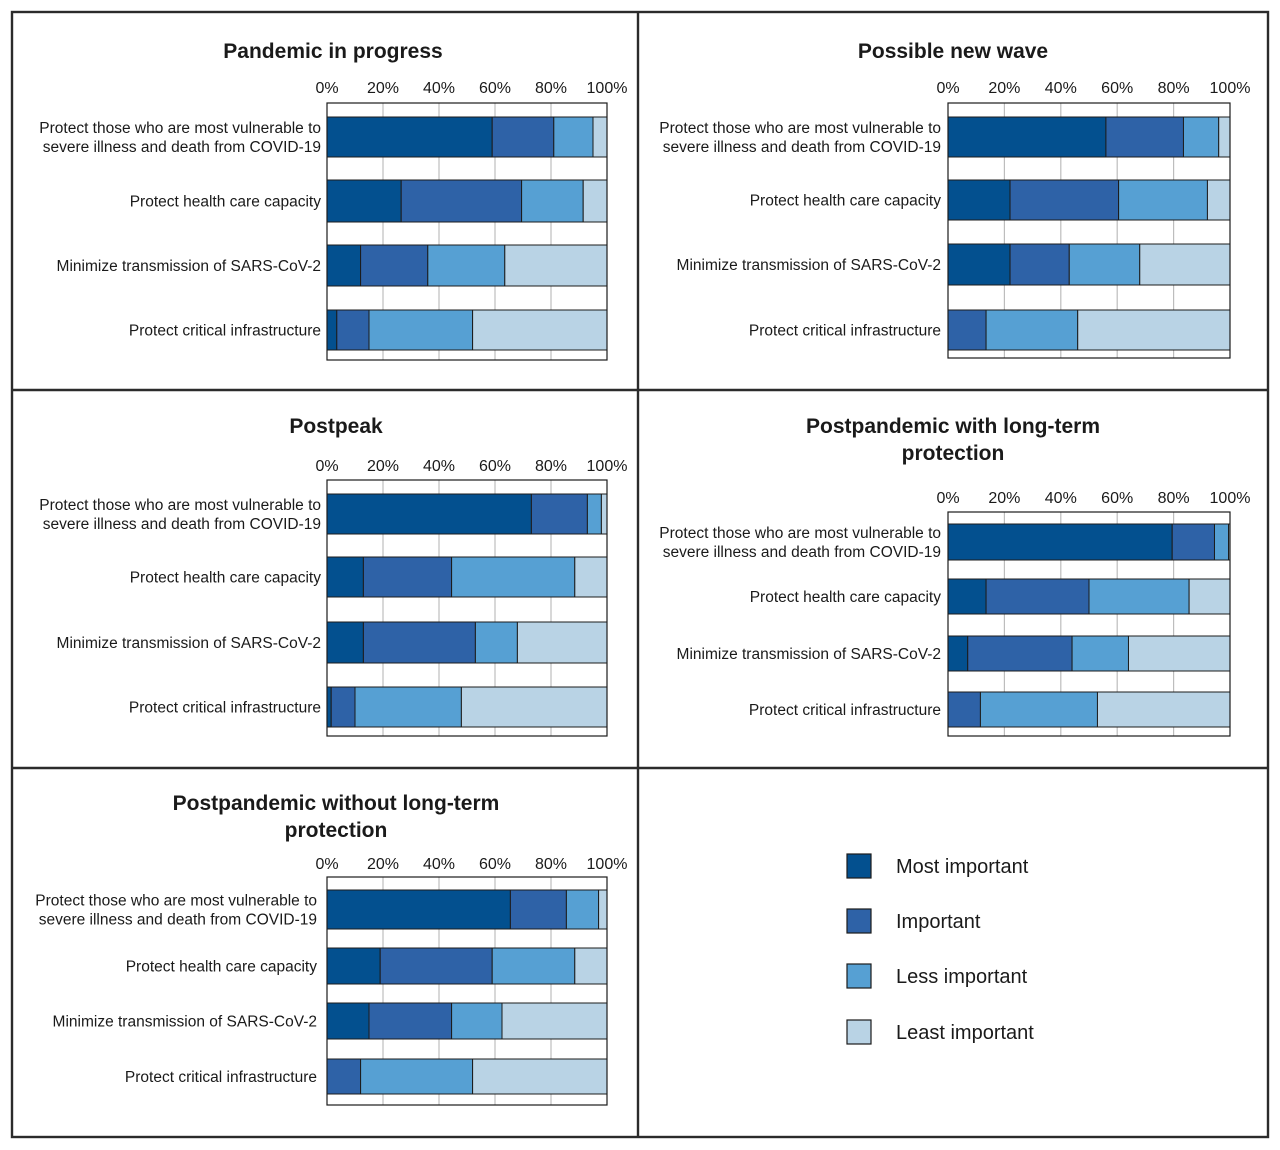 This screenshot has width=1280, height=1150. Describe the element at coordinates (938, 922) in the screenshot. I see `legend-label: Important` at that location.